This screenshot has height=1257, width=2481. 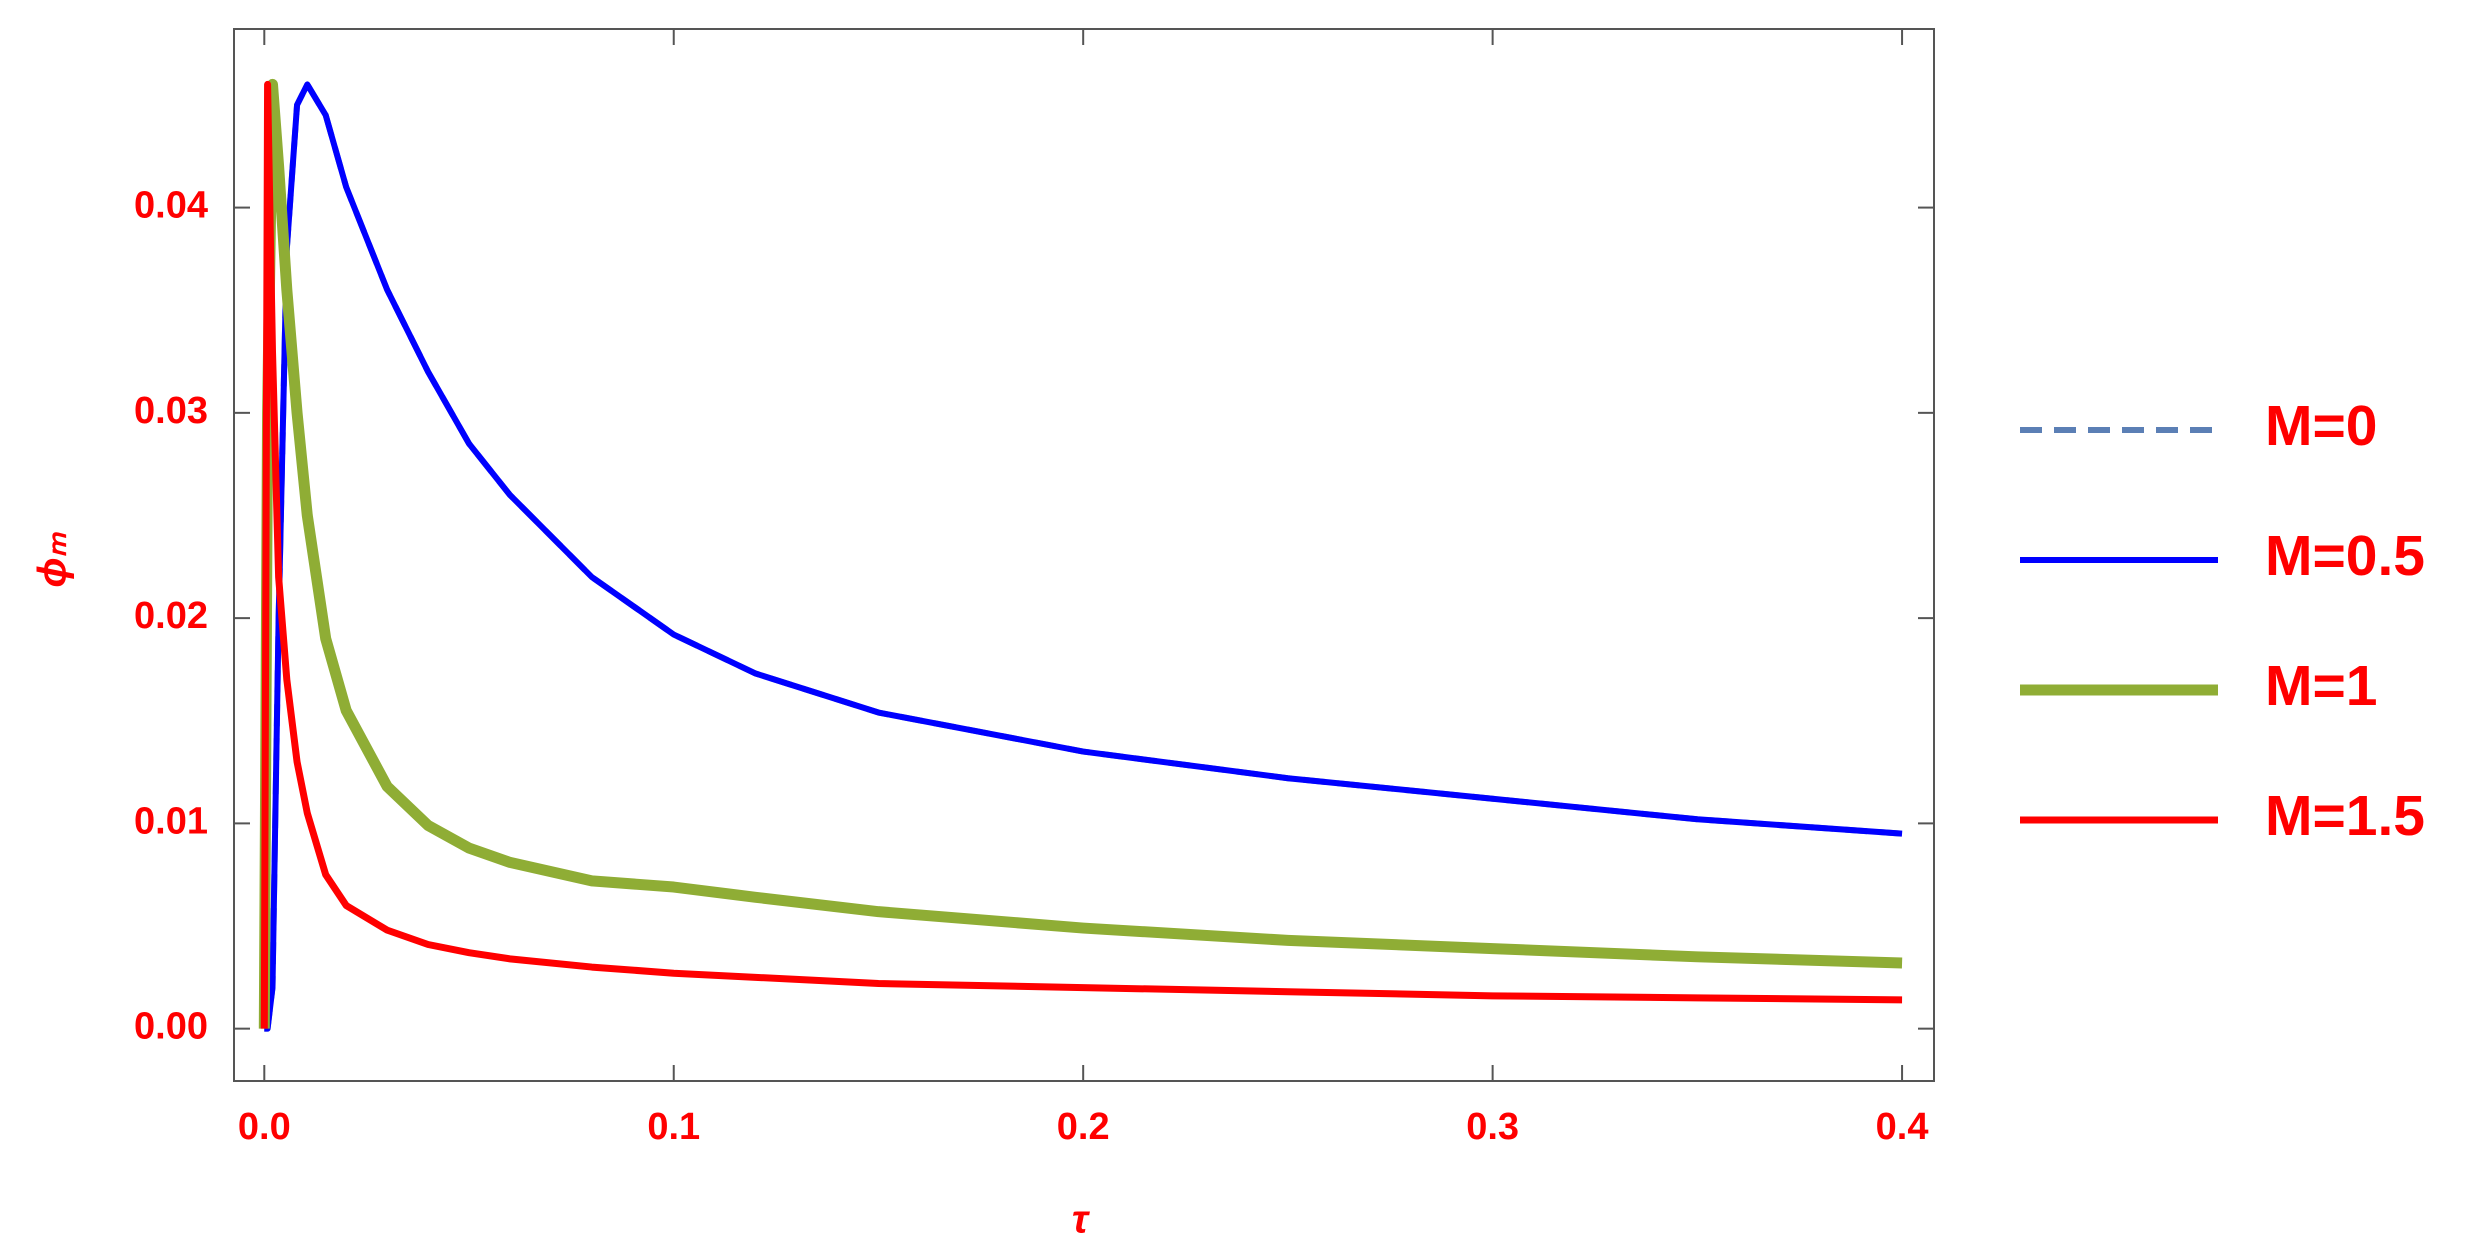 I want to click on legend-label: M=1, so click(x=2321, y=686).